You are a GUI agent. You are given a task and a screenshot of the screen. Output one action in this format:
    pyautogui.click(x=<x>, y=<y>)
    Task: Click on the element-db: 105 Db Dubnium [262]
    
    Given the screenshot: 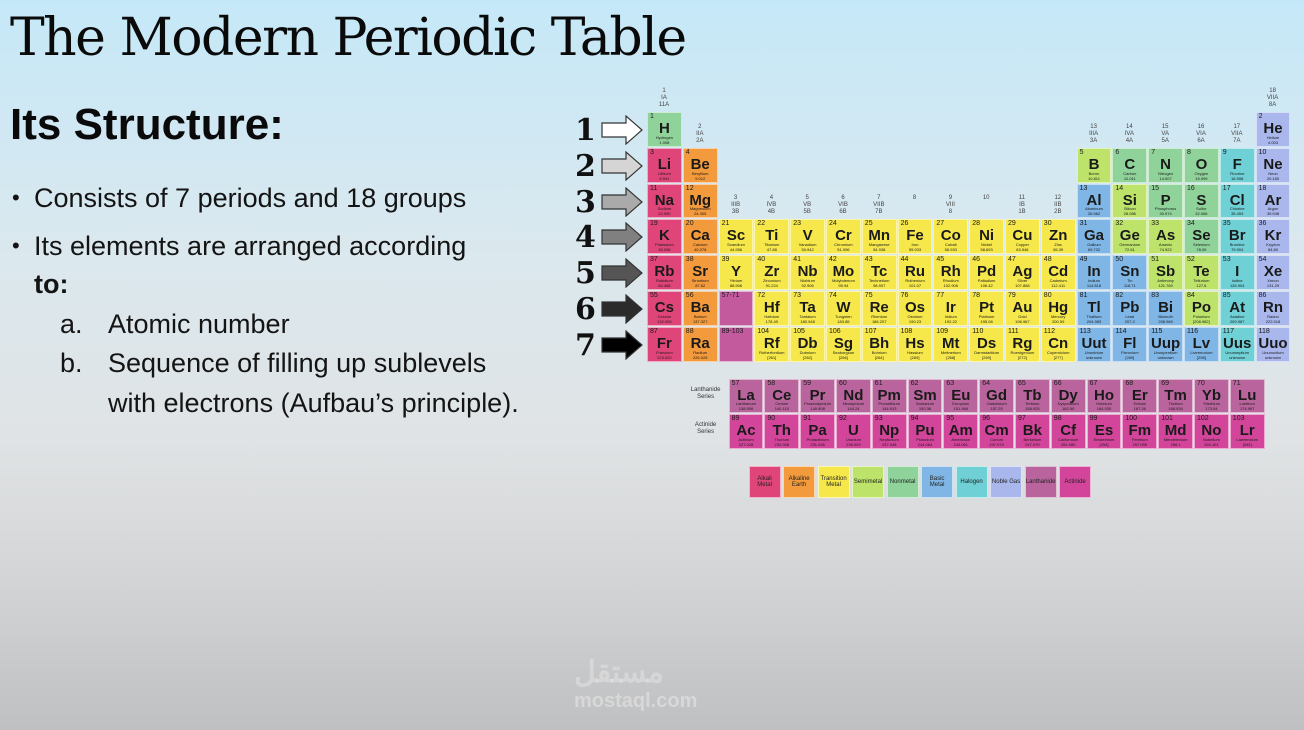 What is the action you would take?
    pyautogui.click(x=807, y=344)
    